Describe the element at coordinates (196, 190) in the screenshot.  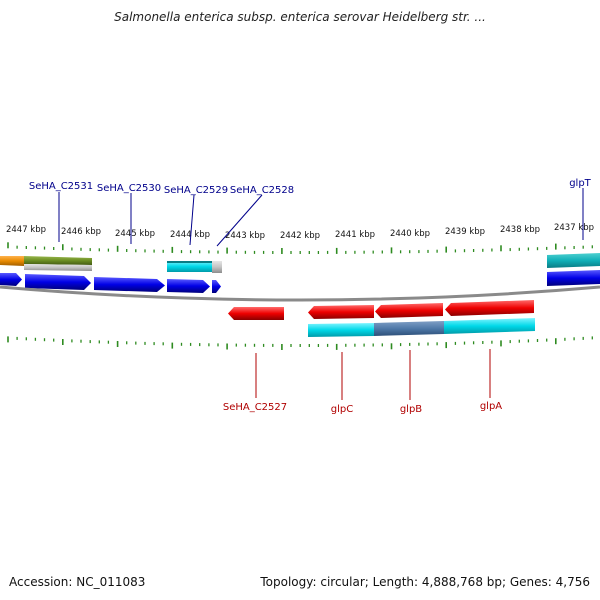
I see `gene-label-seha-c2529: SeHA_C2529` at that location.